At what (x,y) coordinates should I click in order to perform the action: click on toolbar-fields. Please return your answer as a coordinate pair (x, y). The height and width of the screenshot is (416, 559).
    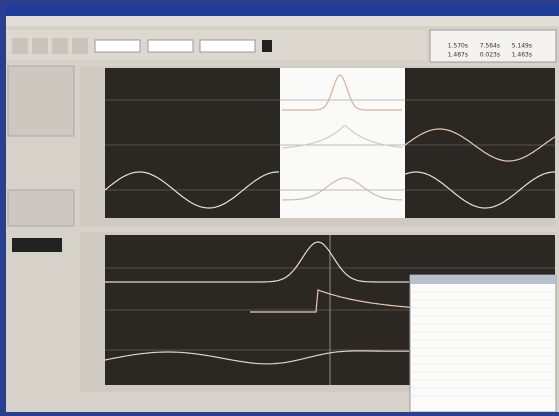
    Looking at the image, I should click on (142, 46).